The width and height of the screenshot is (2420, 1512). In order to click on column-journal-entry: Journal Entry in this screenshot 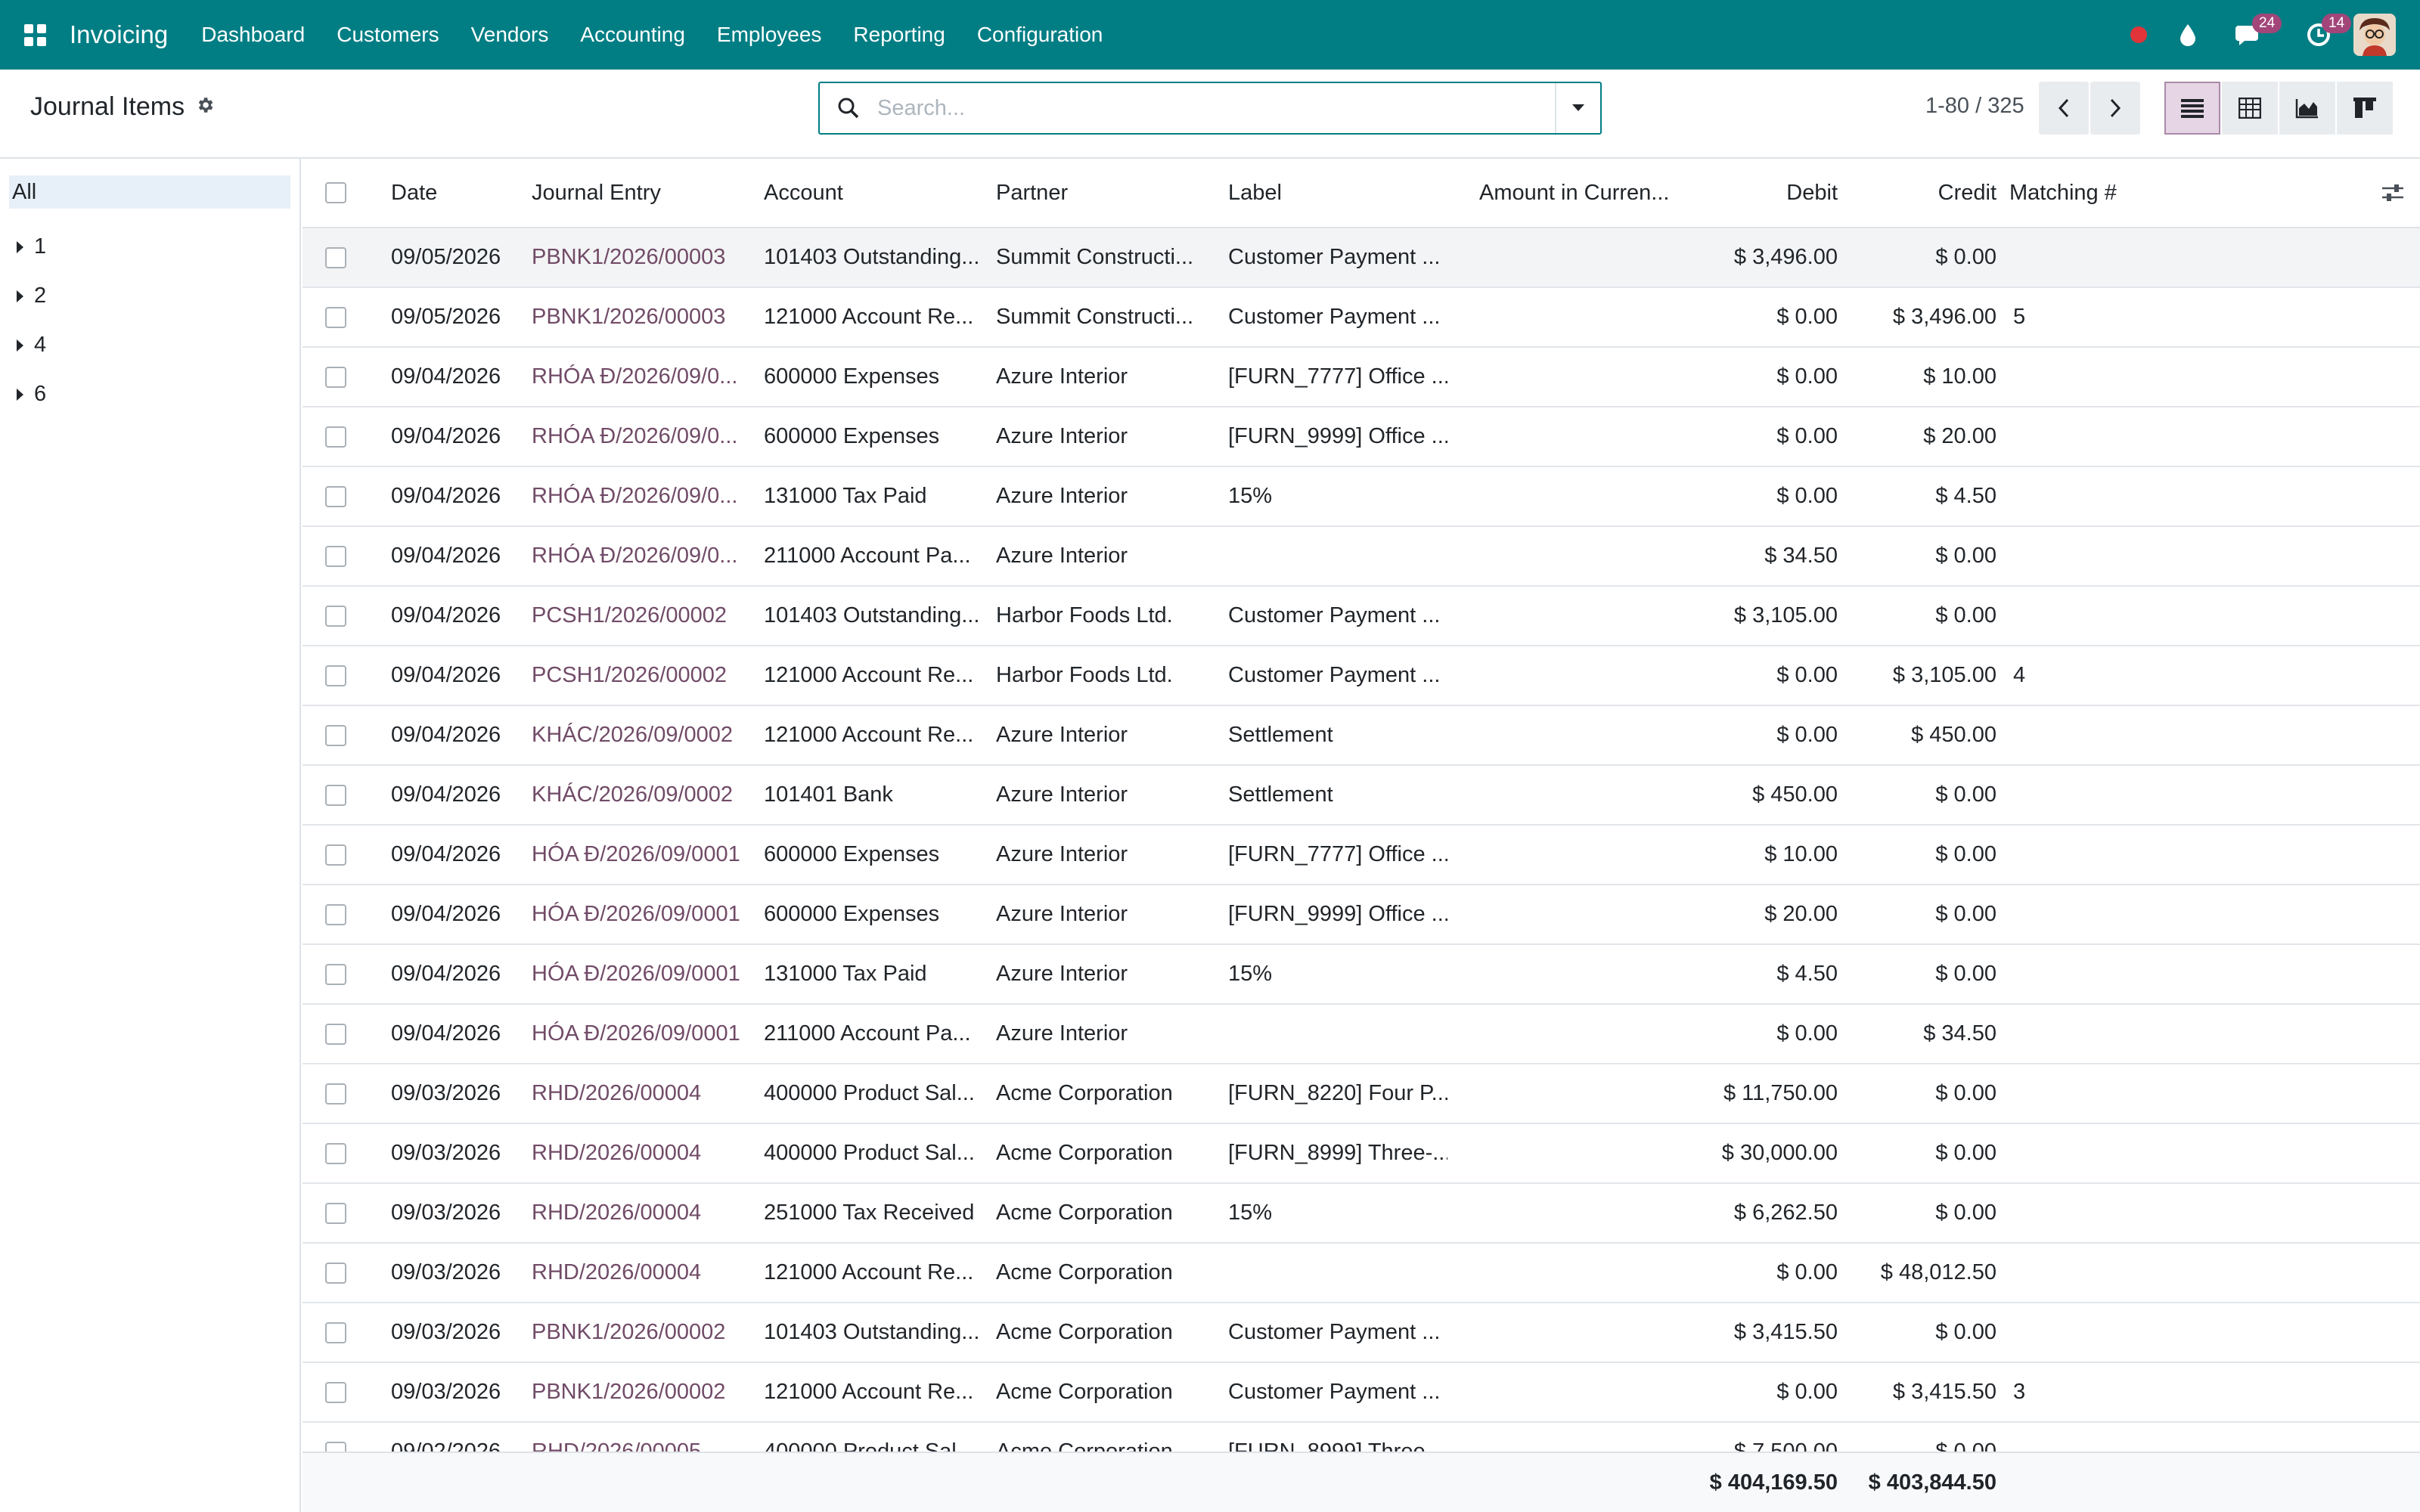, I will do `click(596, 193)`.